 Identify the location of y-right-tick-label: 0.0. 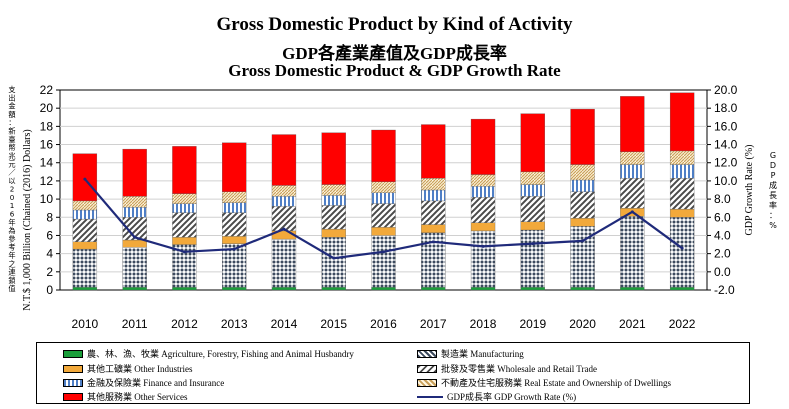
(722, 272).